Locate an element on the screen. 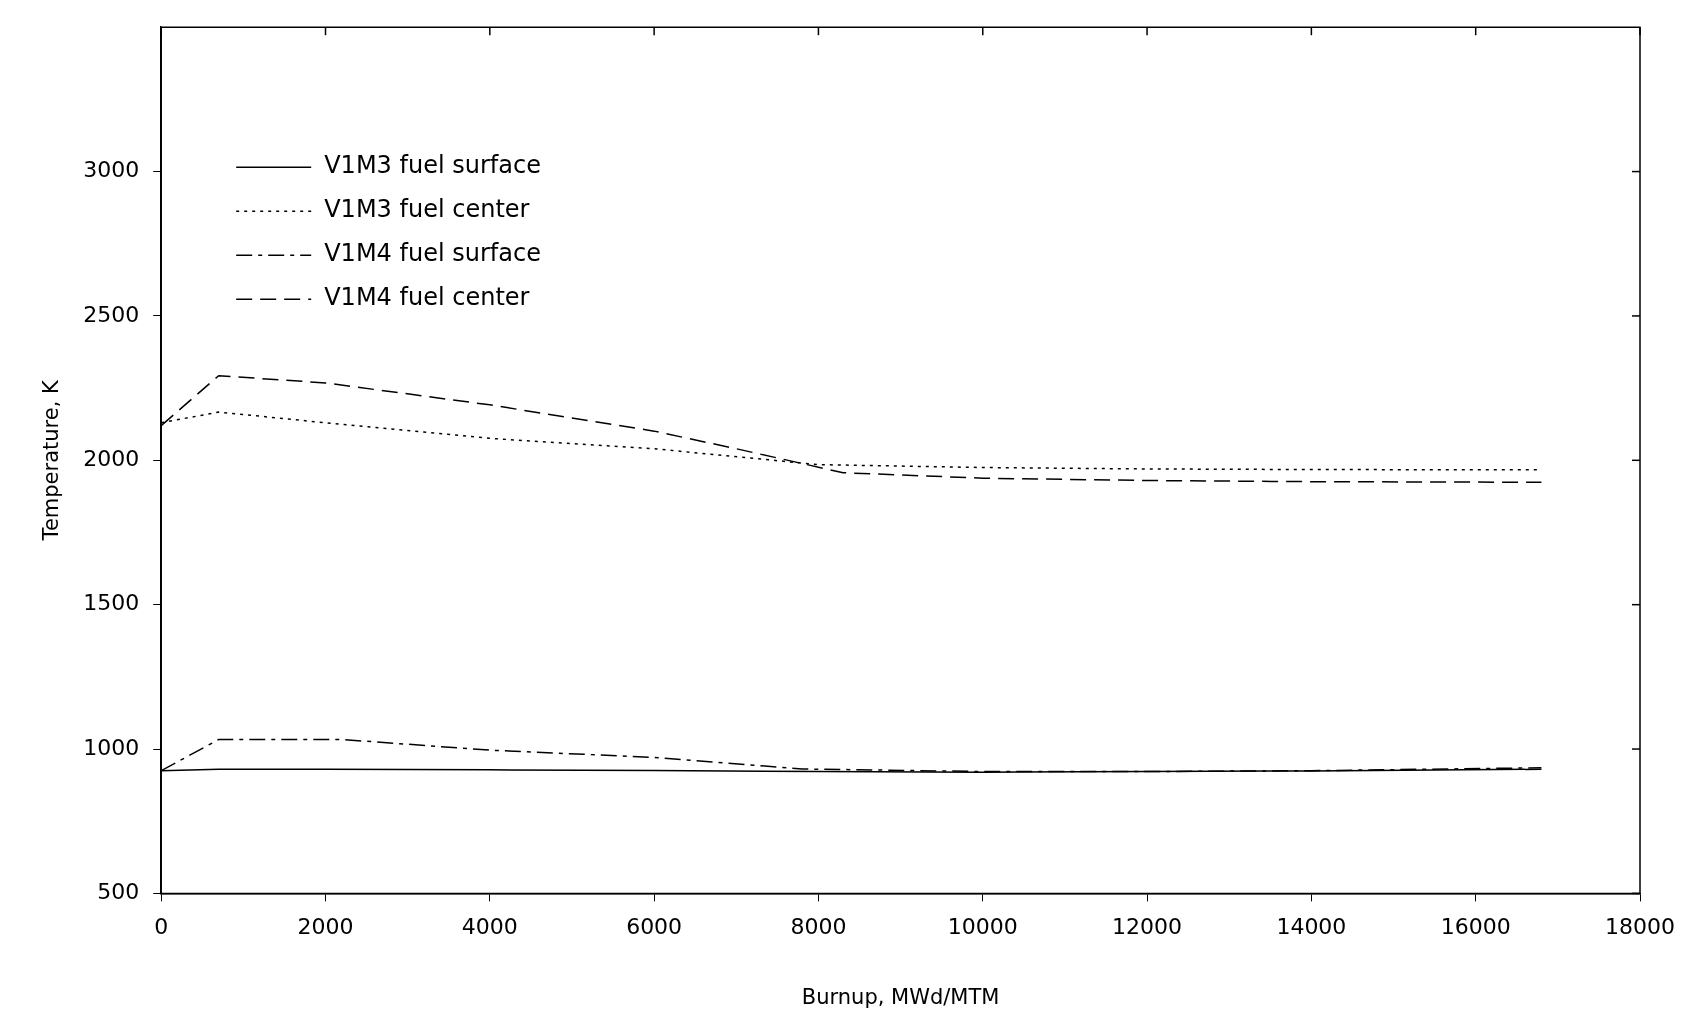 The height and width of the screenshot is (1025, 1689). x-tick-label: 4000 is located at coordinates (489, 927).